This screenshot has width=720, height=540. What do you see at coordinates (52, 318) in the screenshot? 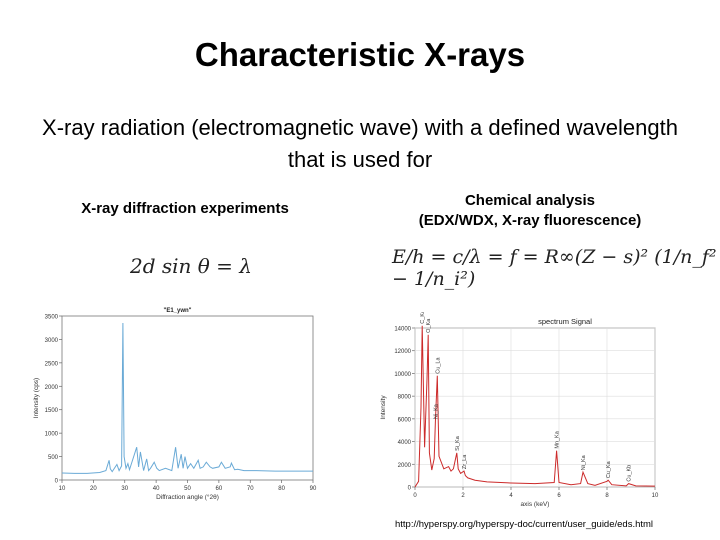
I see `y-tick-label: 3500` at bounding box center [52, 318].